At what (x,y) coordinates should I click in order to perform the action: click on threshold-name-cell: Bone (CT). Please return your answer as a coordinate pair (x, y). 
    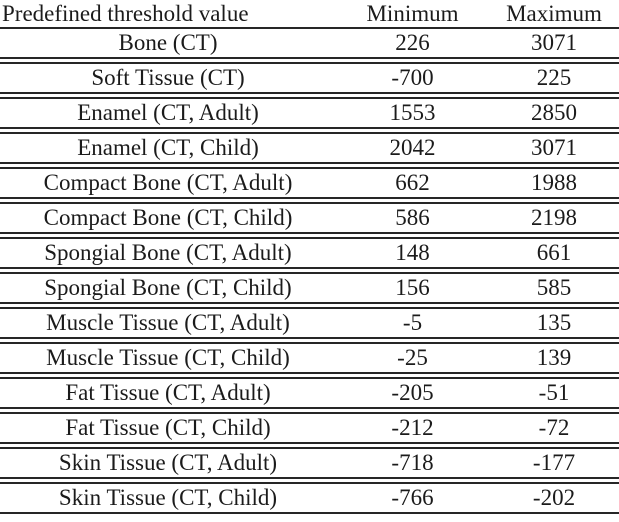
    Looking at the image, I should click on (168, 43).